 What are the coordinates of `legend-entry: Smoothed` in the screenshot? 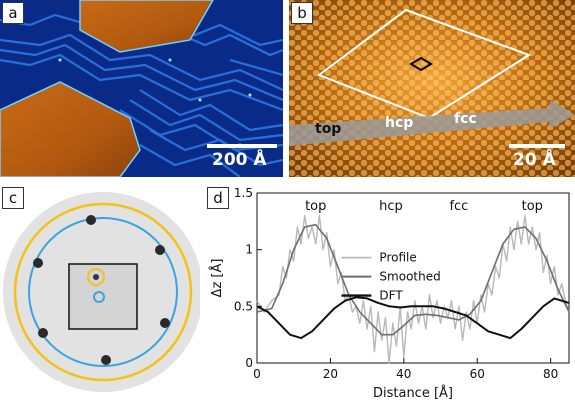 It's located at (409, 277).